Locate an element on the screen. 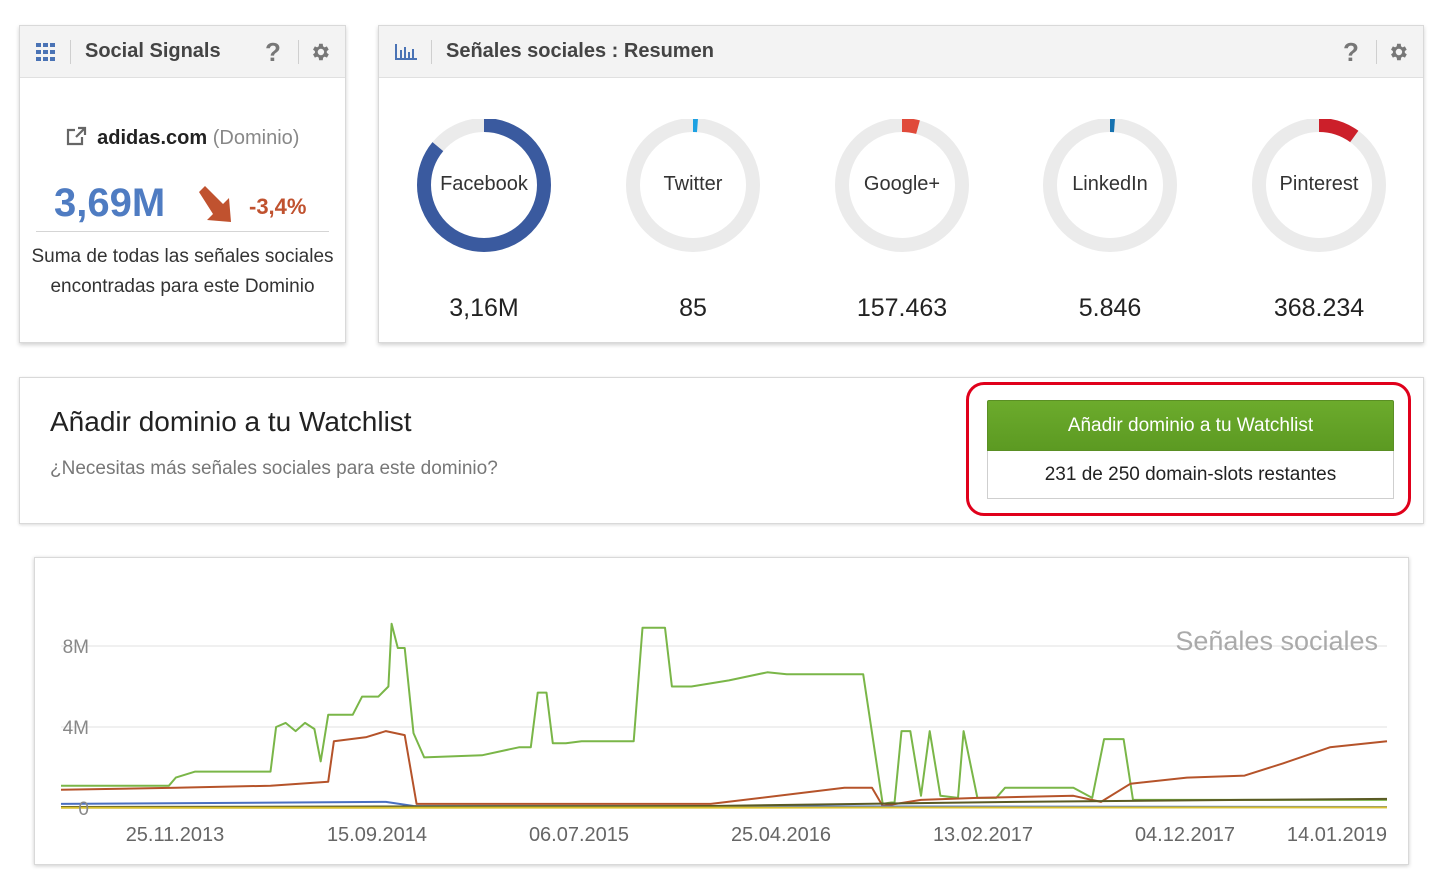  x-tick-label: 13.02.2017 is located at coordinates (983, 835).